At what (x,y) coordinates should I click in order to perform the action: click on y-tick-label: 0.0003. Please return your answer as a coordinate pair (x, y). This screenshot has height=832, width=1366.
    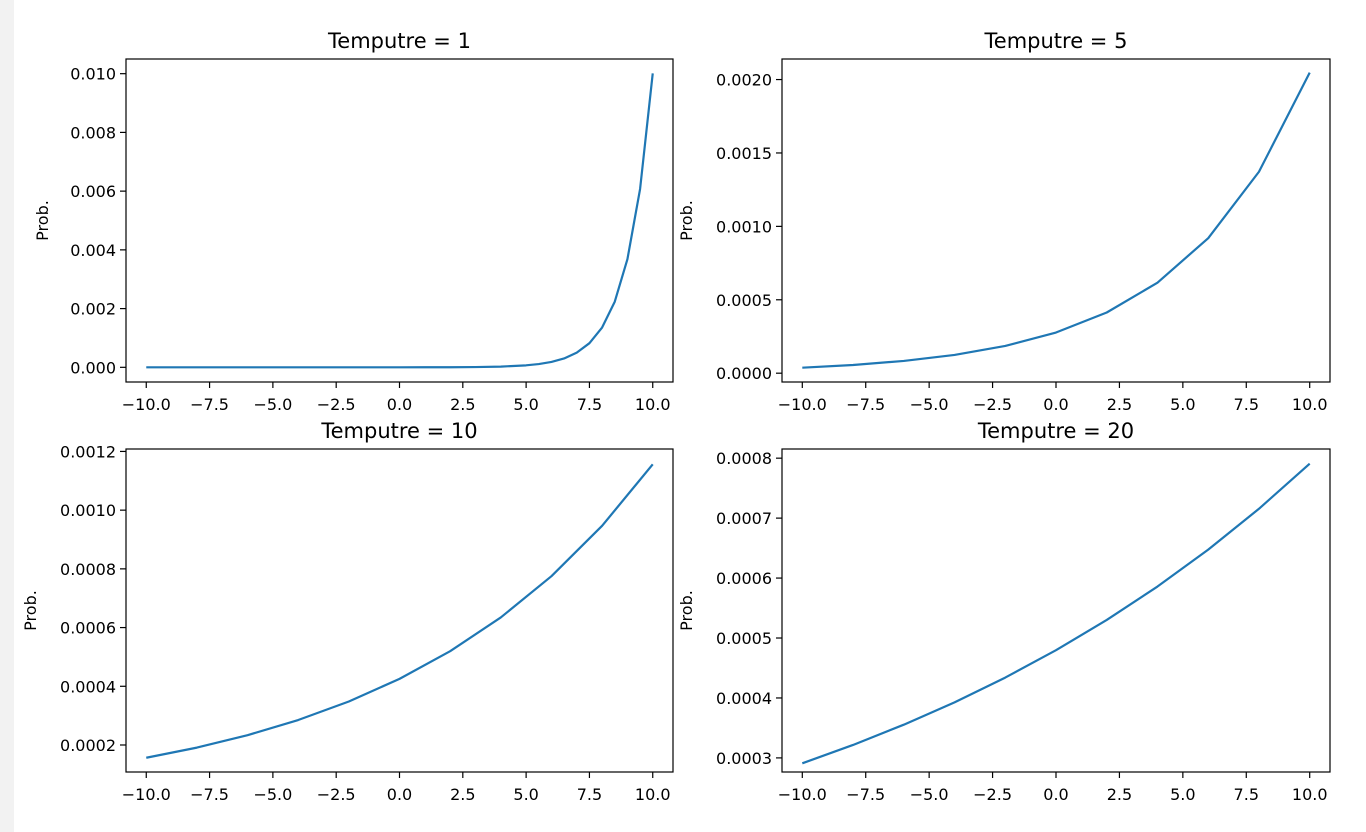
    Looking at the image, I should click on (744, 758).